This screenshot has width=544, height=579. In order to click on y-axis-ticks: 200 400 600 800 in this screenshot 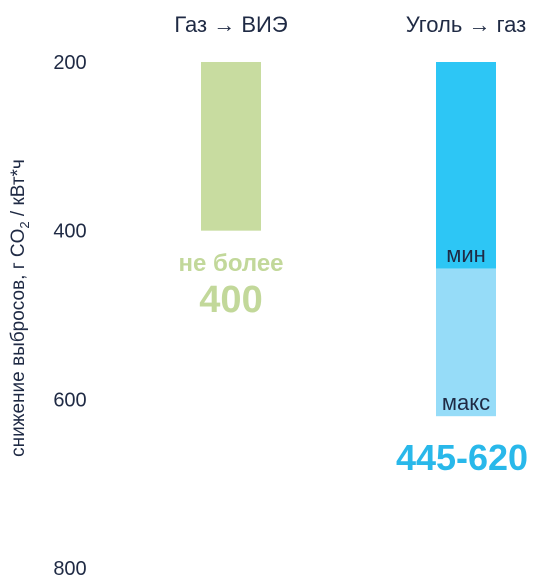, I will do `click(69, 315)`.